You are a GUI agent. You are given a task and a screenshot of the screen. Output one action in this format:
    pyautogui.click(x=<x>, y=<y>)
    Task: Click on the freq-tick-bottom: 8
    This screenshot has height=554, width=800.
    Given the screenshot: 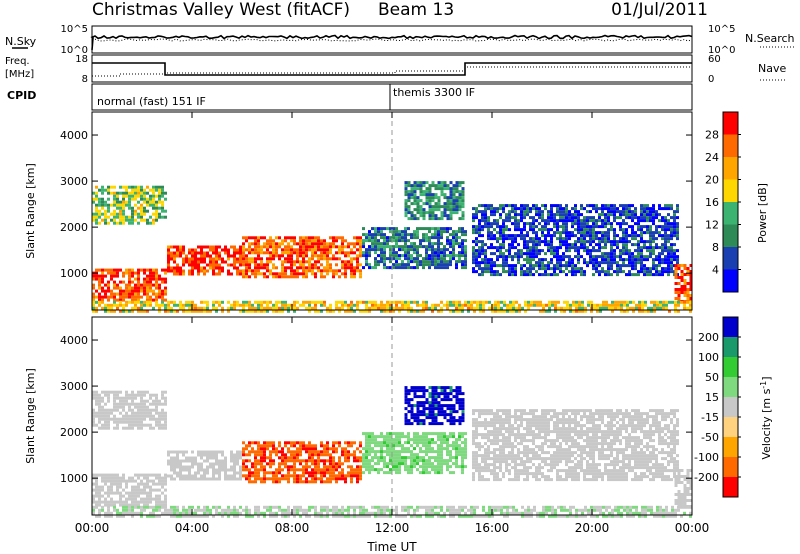 What is the action you would take?
    pyautogui.click(x=85, y=79)
    